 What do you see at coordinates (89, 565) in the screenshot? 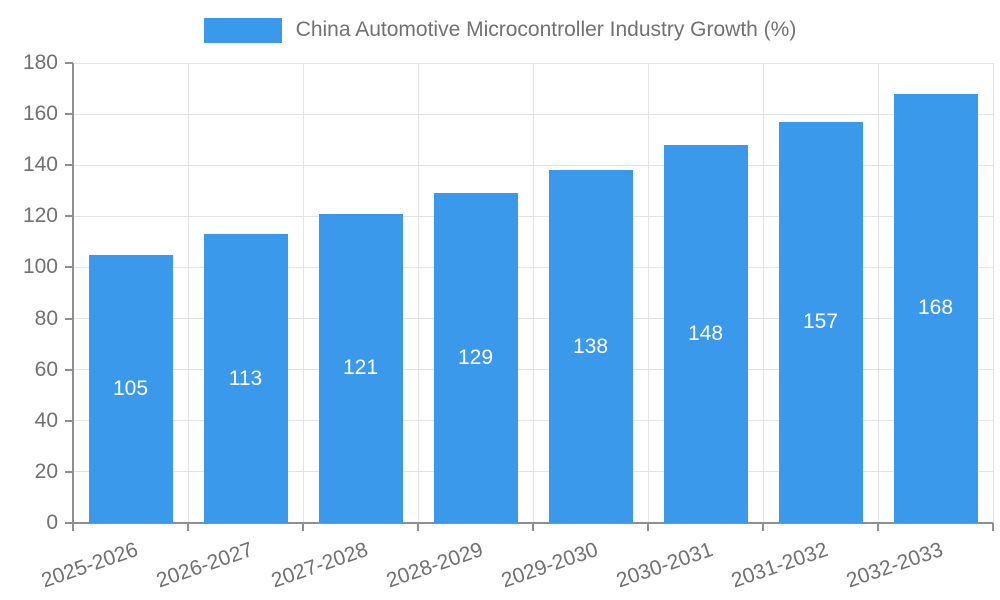
I see `x-axis-category-label: 2025-2026` at bounding box center [89, 565].